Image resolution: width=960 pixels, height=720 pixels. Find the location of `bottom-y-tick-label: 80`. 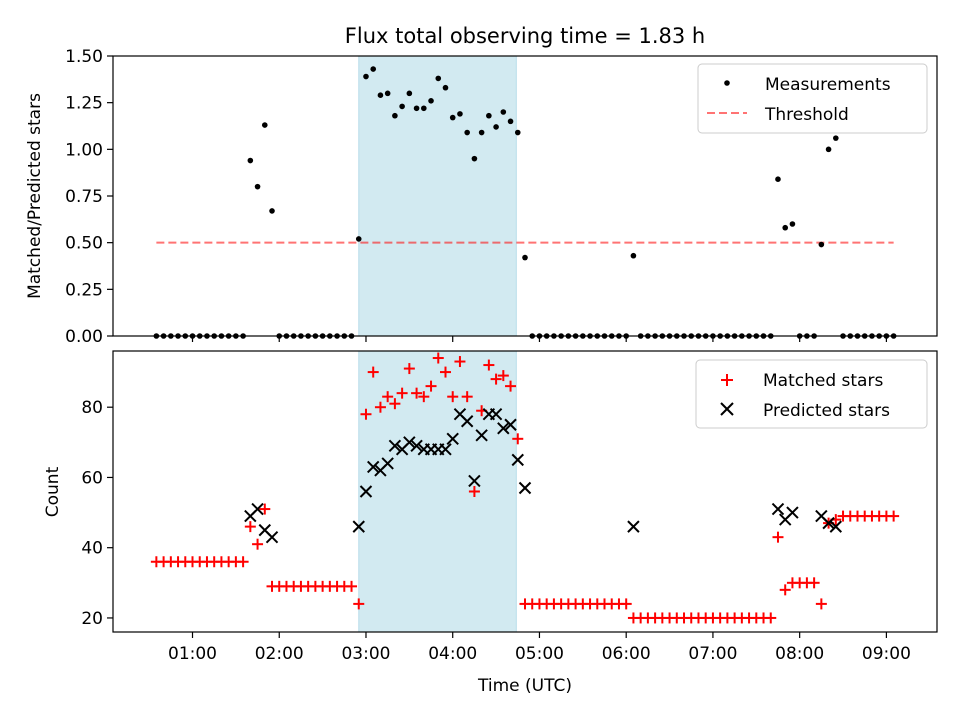

bottom-y-tick-label: 80 is located at coordinates (92, 408).